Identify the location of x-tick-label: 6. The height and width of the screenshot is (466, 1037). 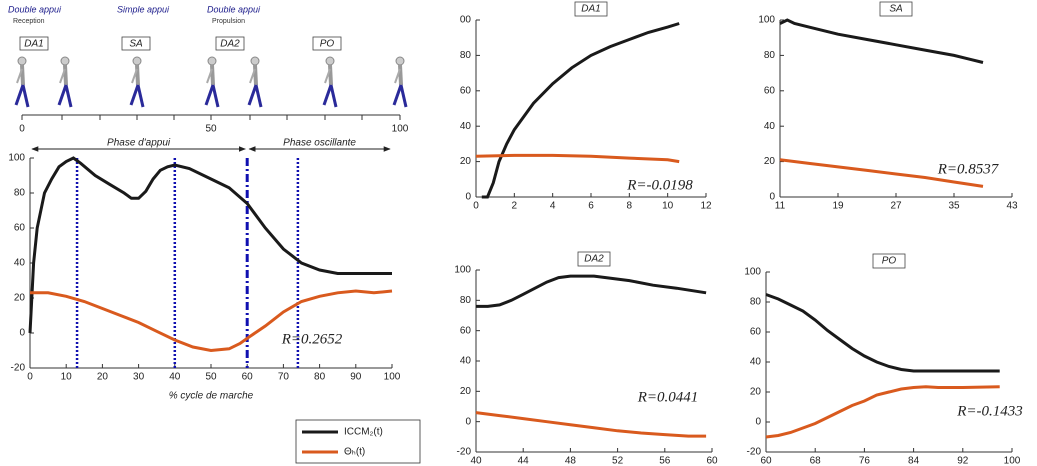
(591, 206).